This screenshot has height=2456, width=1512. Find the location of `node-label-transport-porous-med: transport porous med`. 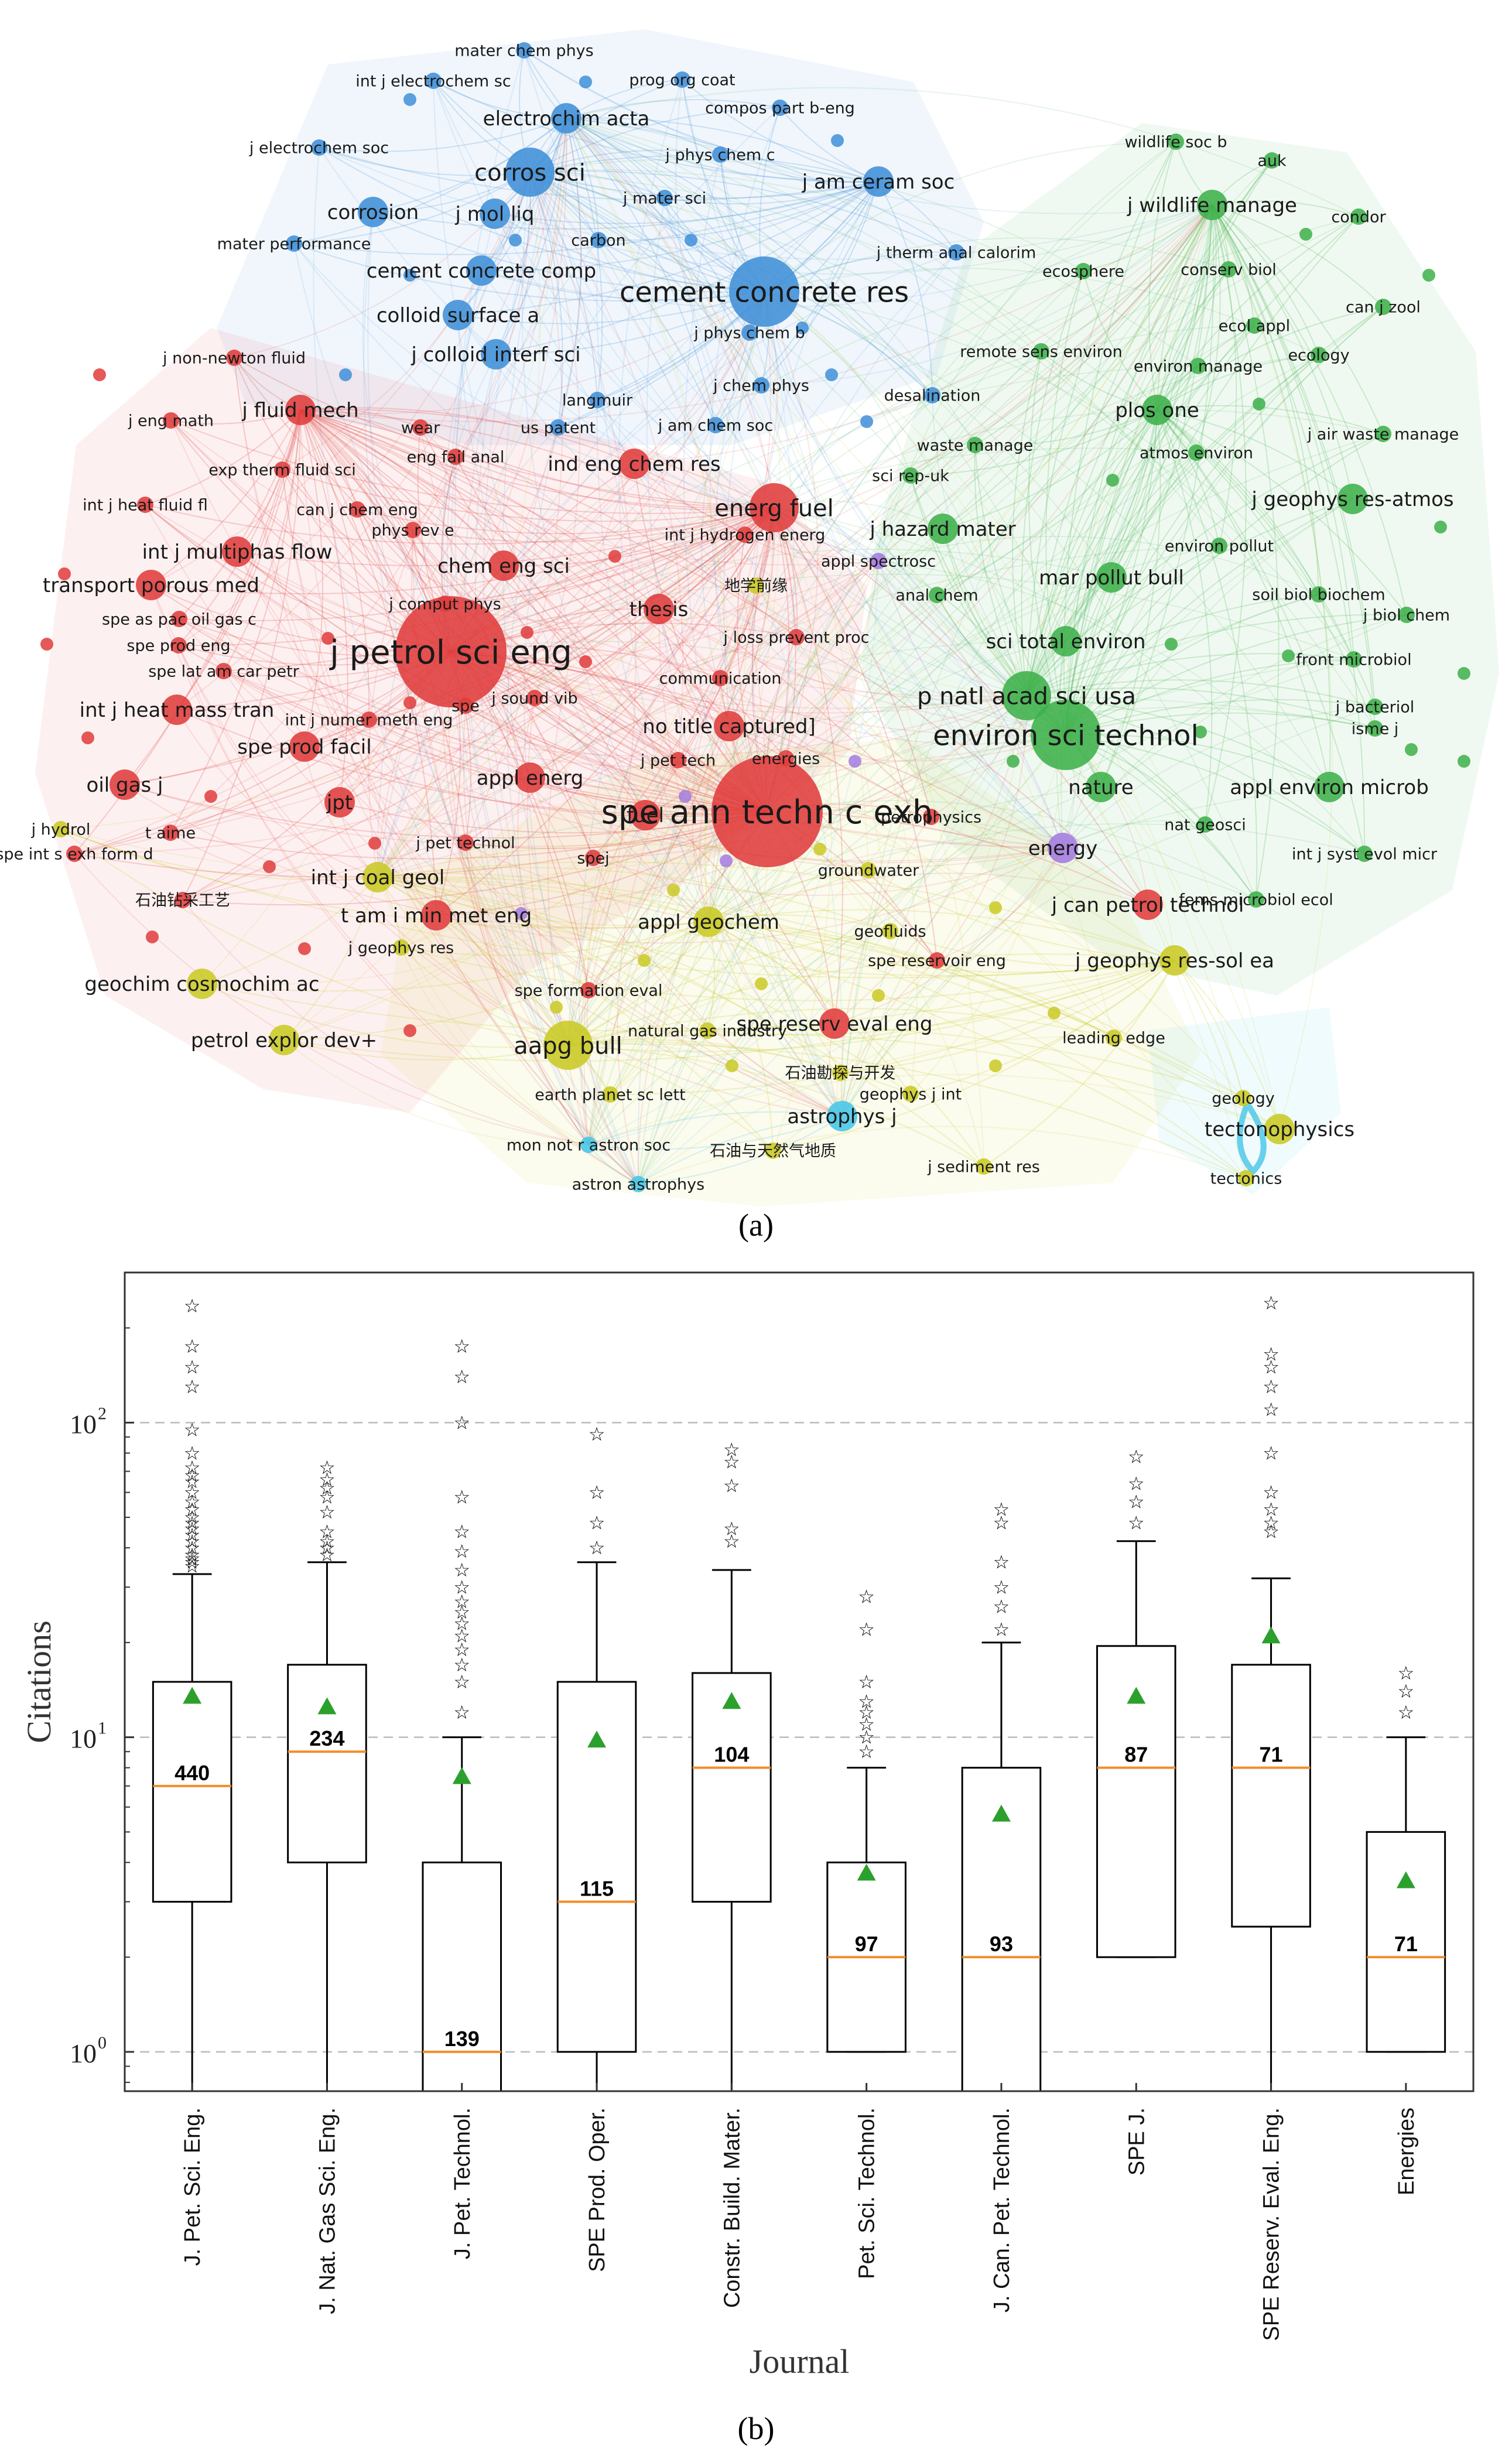

node-label-transport-porous-med: transport porous med is located at coordinates (151, 585).